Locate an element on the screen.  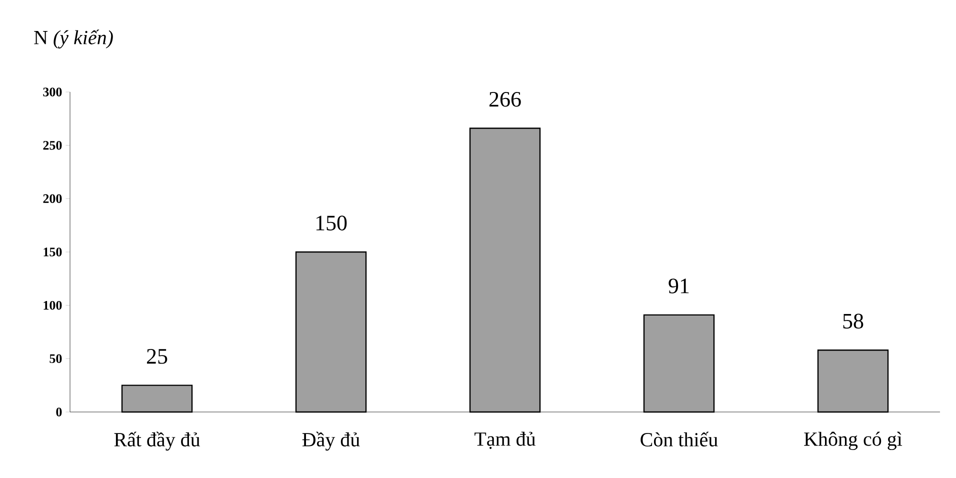
data-label: 91 is located at coordinates (678, 286).